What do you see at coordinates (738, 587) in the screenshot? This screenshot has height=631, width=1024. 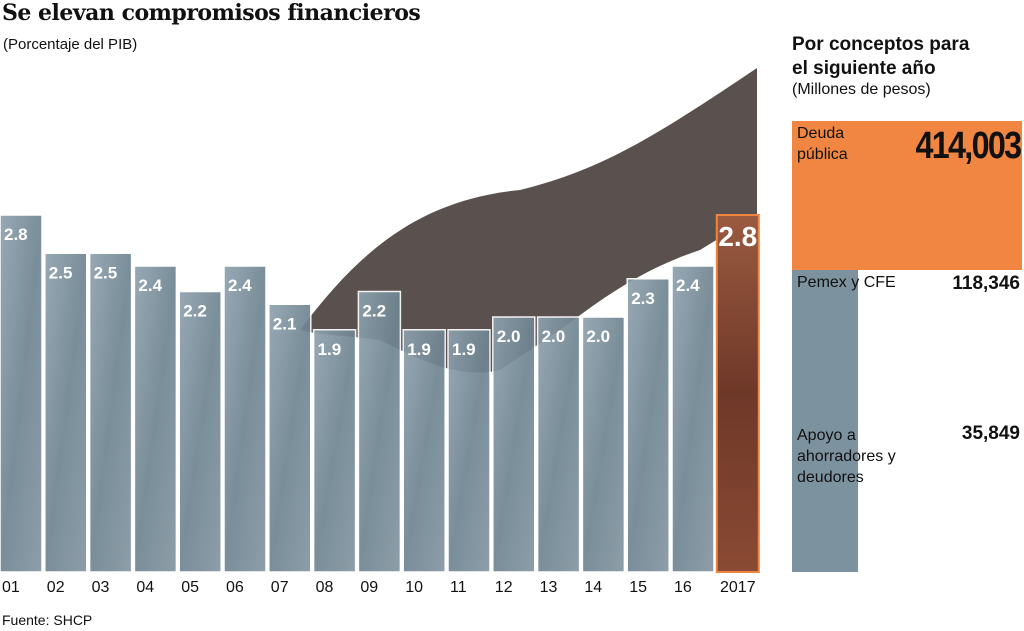 I see `x-tick-2017: 2017` at bounding box center [738, 587].